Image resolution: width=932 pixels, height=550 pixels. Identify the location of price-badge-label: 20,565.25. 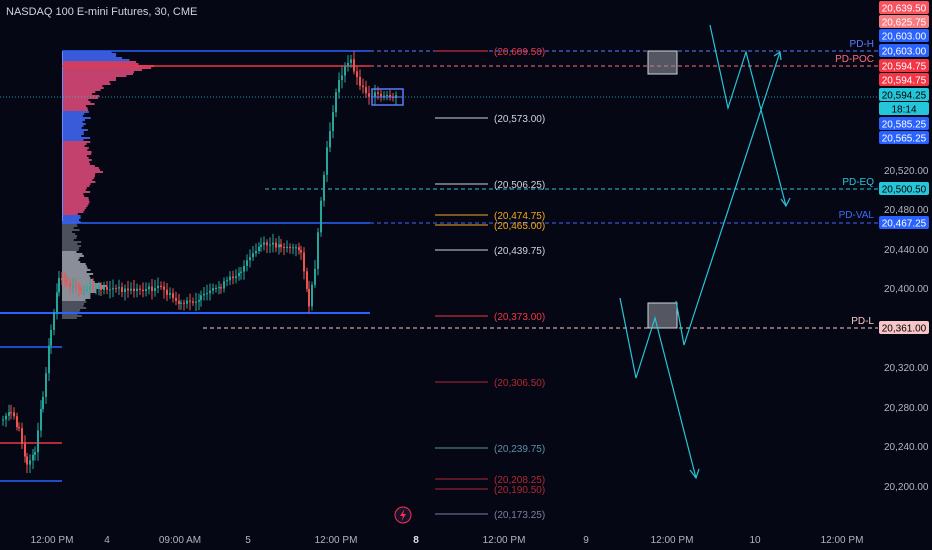
(904, 139).